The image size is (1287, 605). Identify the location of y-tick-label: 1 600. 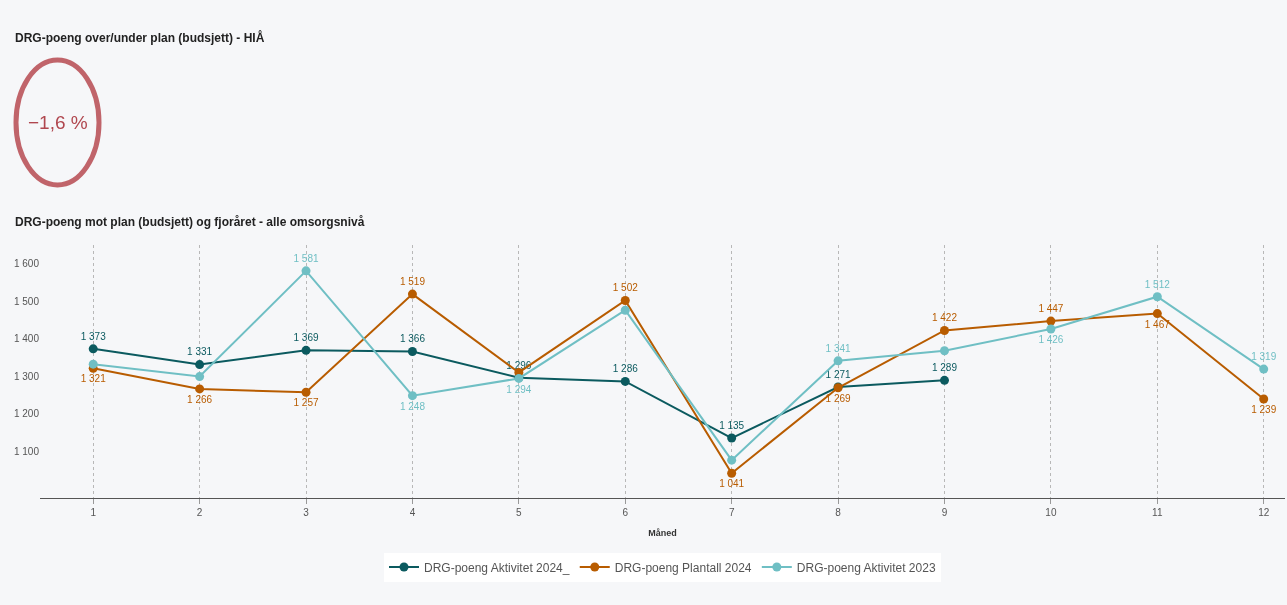
(26, 264).